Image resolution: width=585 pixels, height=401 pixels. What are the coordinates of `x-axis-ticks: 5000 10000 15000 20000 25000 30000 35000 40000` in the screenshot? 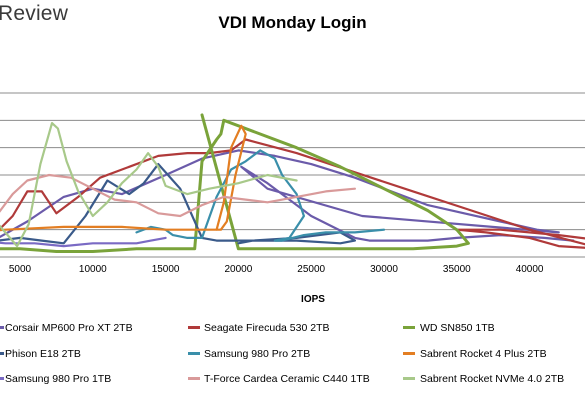 It's located at (276, 269).